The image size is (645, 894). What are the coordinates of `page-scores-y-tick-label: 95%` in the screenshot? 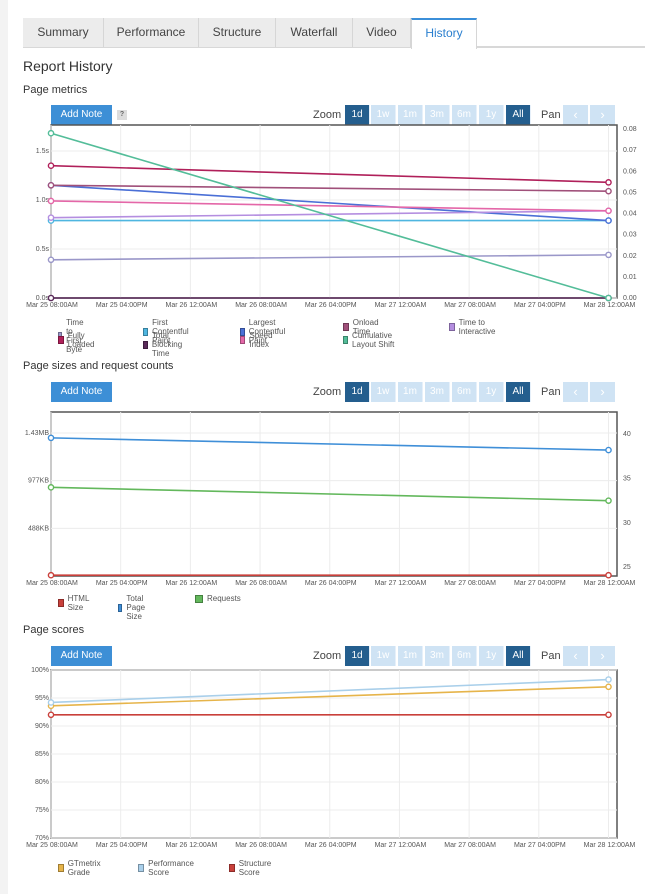 It's located at (42, 698).